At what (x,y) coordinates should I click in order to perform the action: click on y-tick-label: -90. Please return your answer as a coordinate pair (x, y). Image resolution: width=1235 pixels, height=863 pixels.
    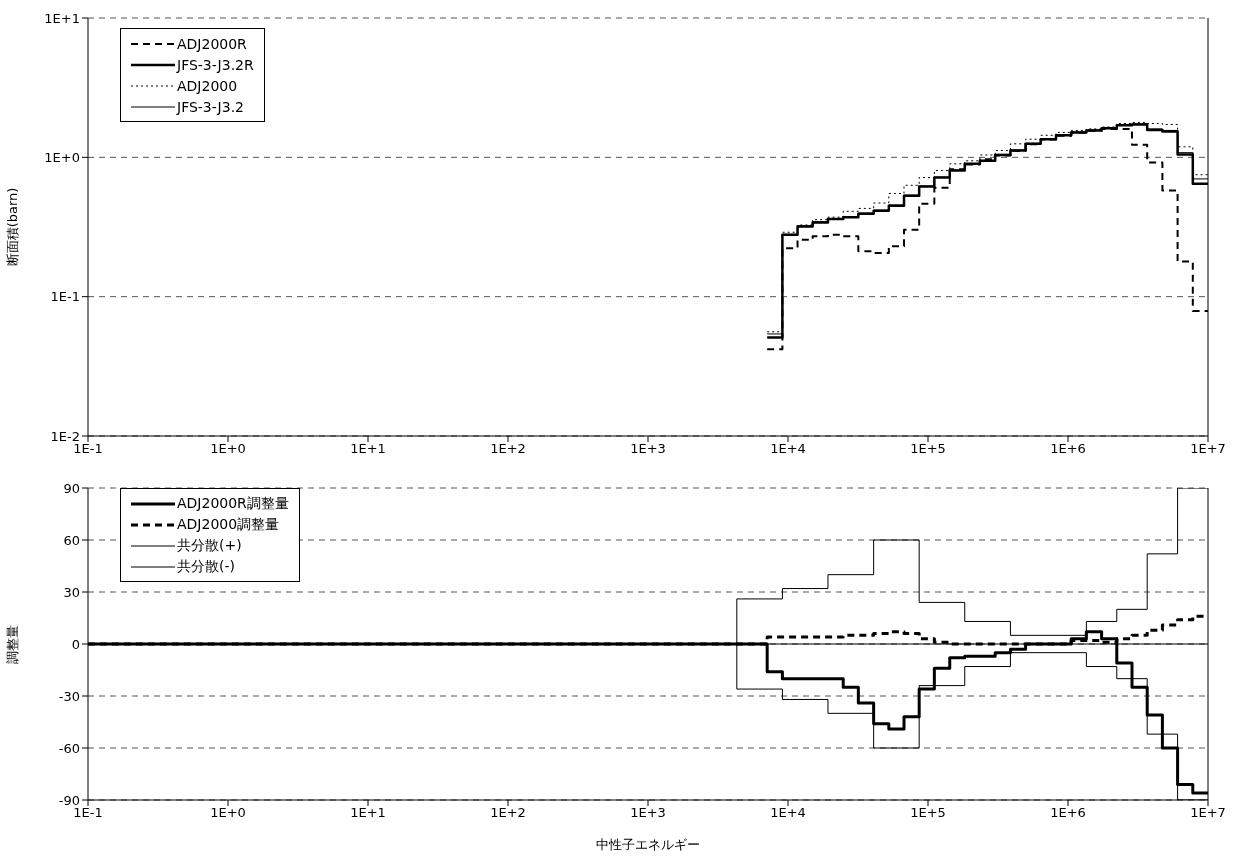
    Looking at the image, I should click on (69, 800).